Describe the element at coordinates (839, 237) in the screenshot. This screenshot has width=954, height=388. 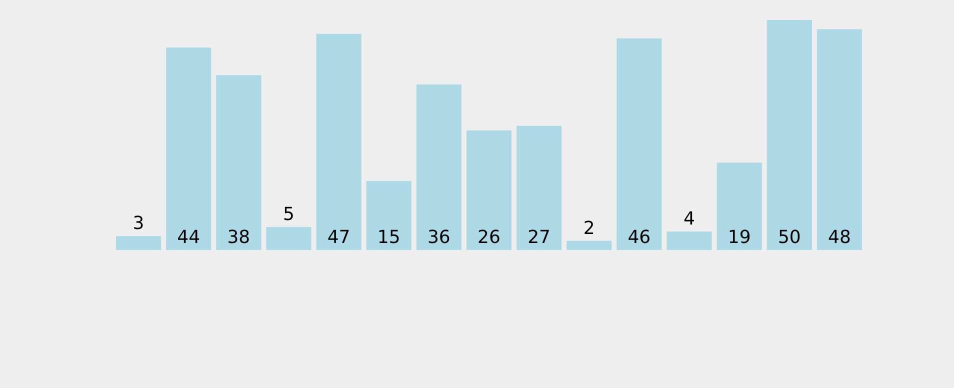
I see `data-label: 48` at that location.